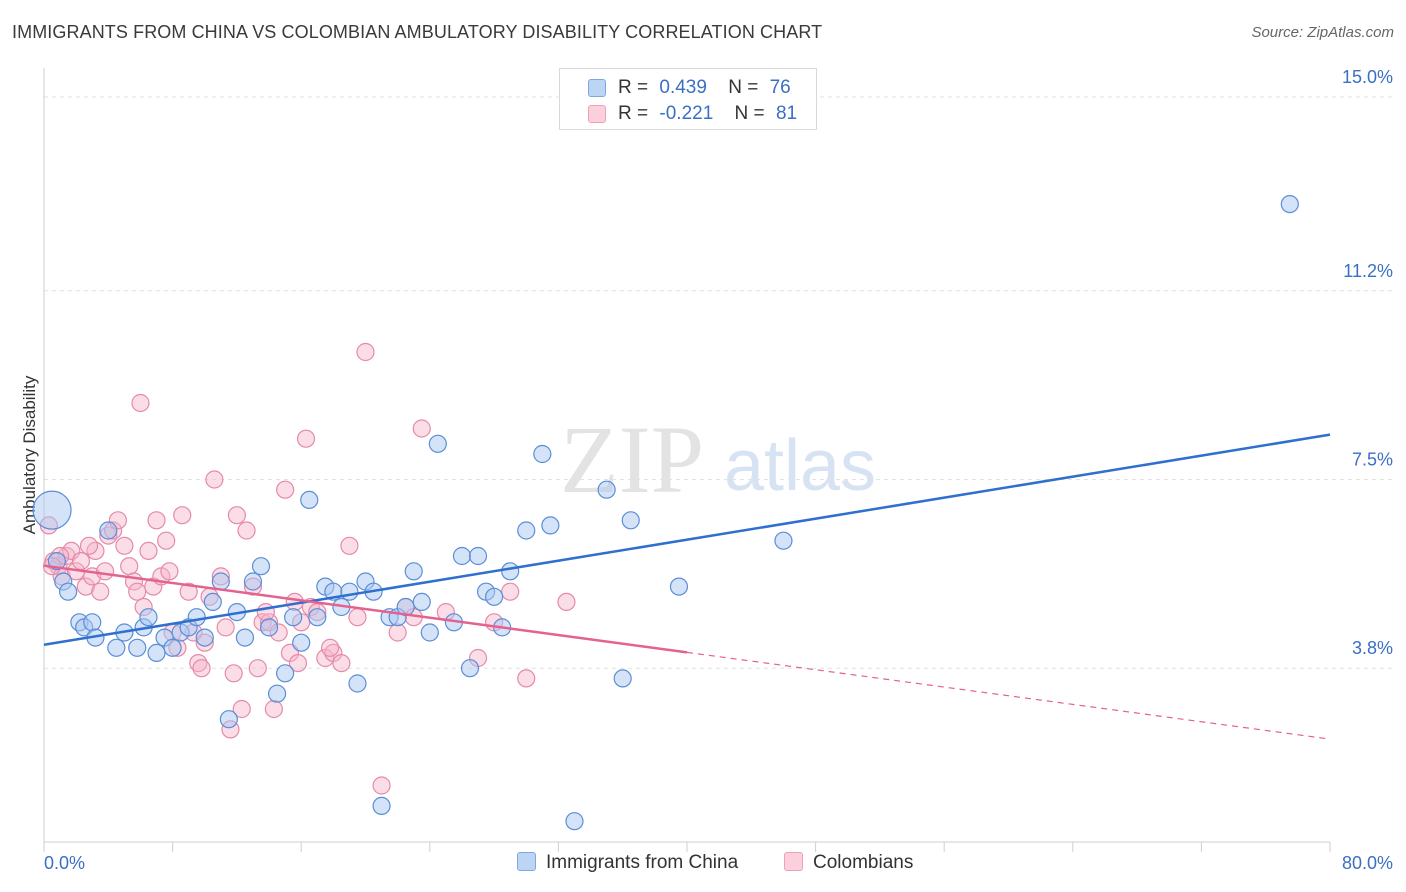 Image resolution: width=1406 pixels, height=892 pixels. I want to click on legend-label-china: Immigrants from China, so click(642, 862).